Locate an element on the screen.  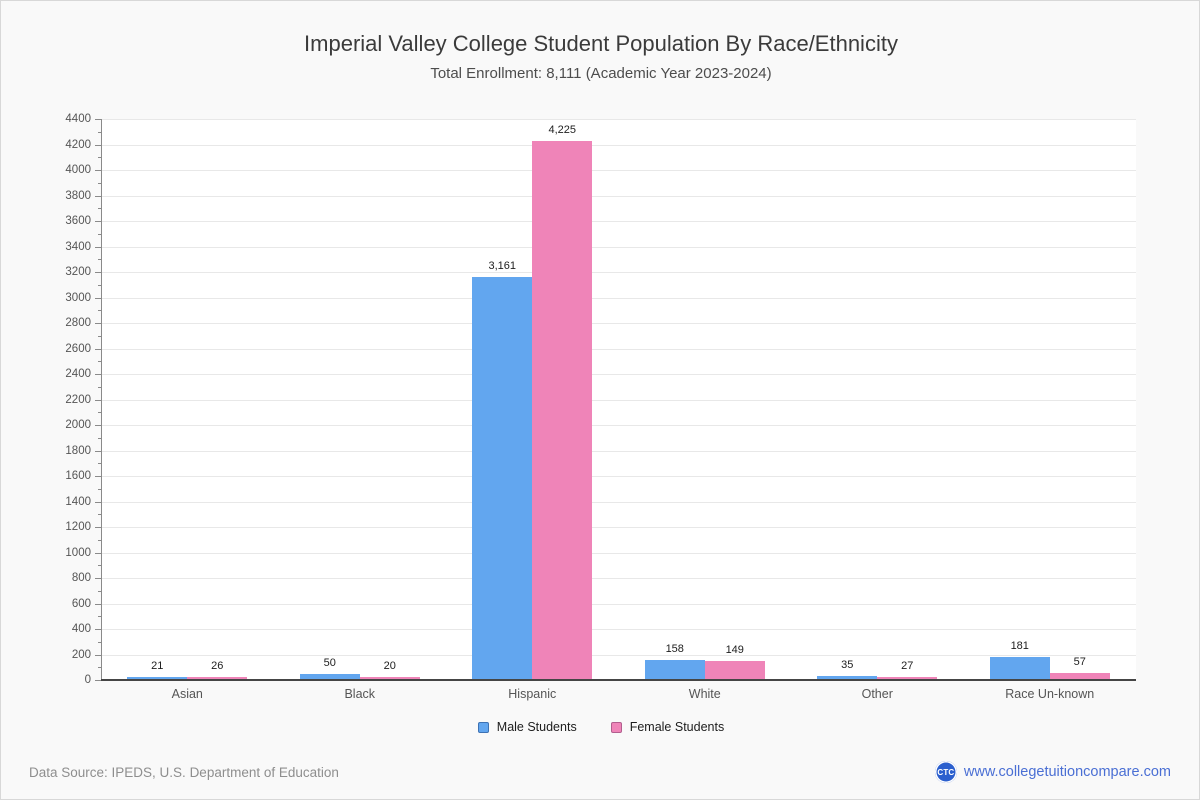
y-tick-label: 800 is located at coordinates (81, 578).